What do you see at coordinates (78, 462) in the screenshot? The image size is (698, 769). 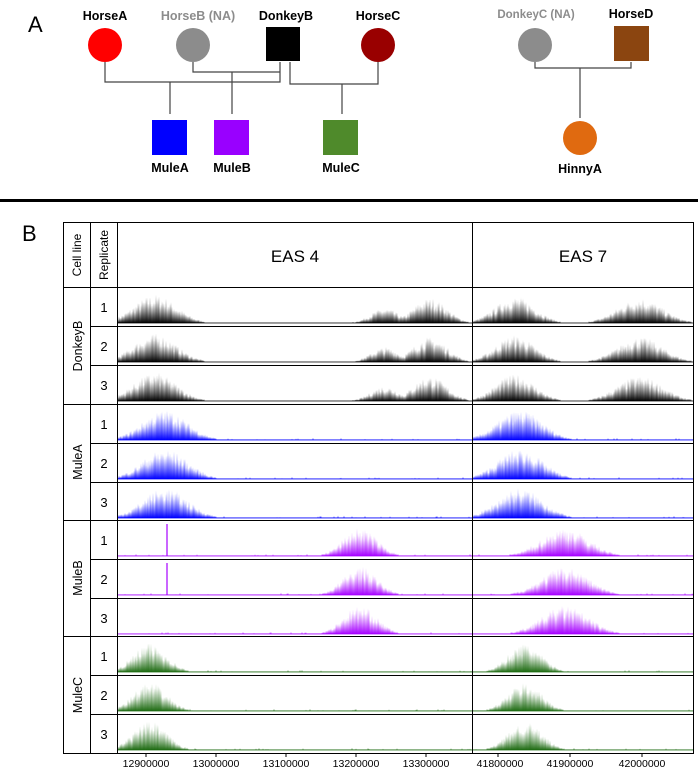 I see `group-label-mulea: MuleA` at bounding box center [78, 462].